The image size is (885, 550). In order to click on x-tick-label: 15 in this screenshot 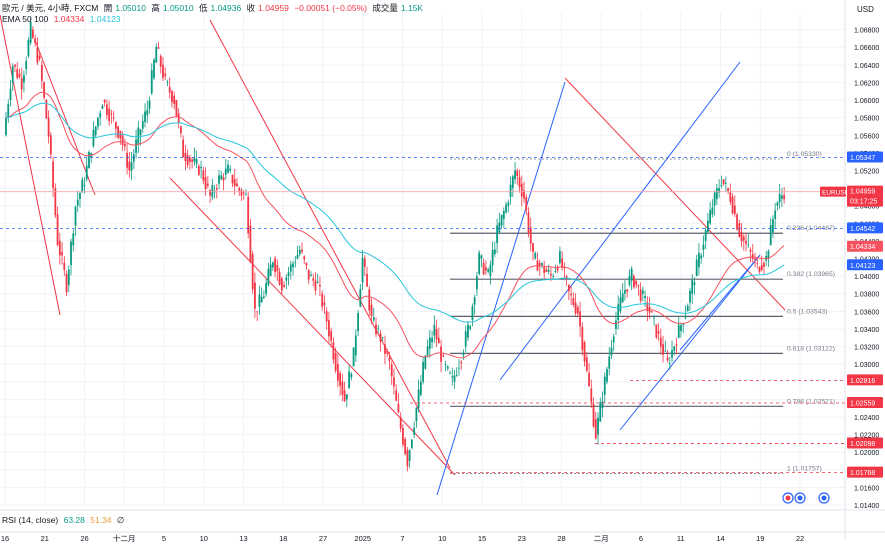, I will do `click(482, 538)`.